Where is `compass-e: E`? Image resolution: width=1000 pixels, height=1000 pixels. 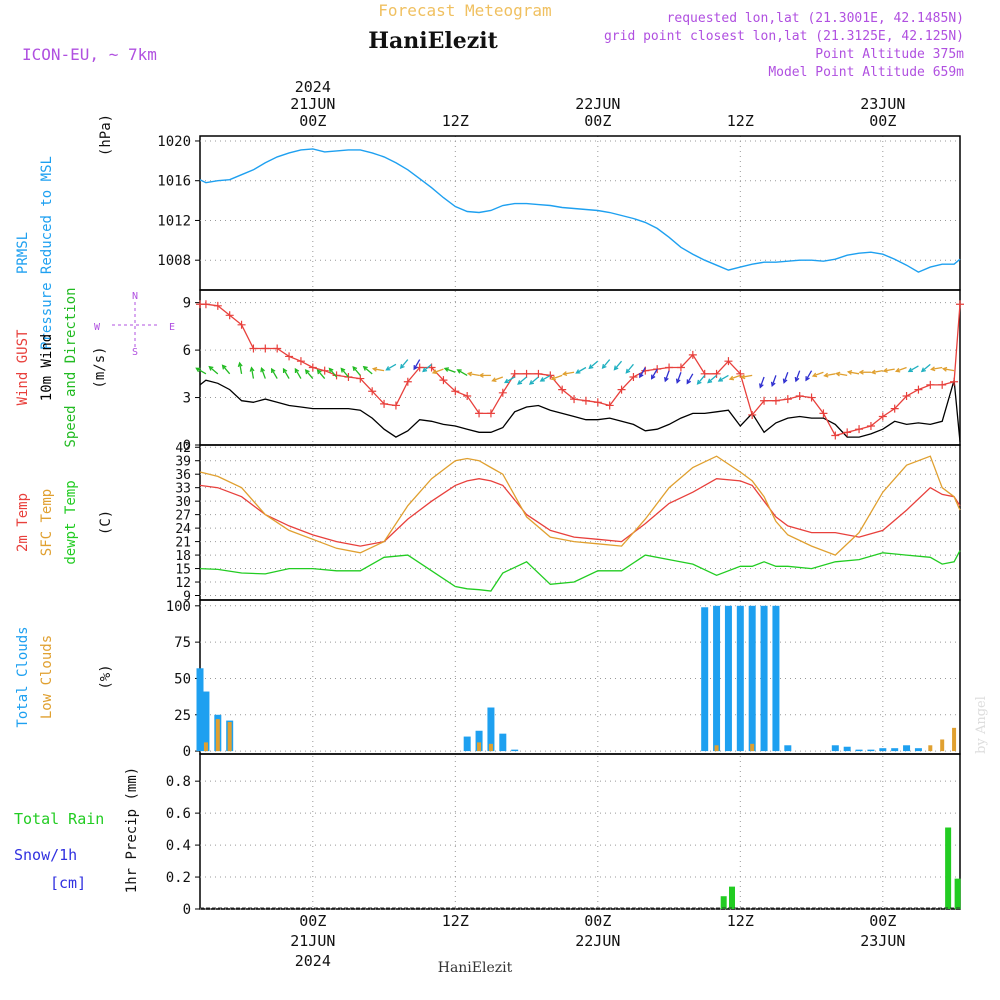 compass-e: E is located at coordinates (172, 327).